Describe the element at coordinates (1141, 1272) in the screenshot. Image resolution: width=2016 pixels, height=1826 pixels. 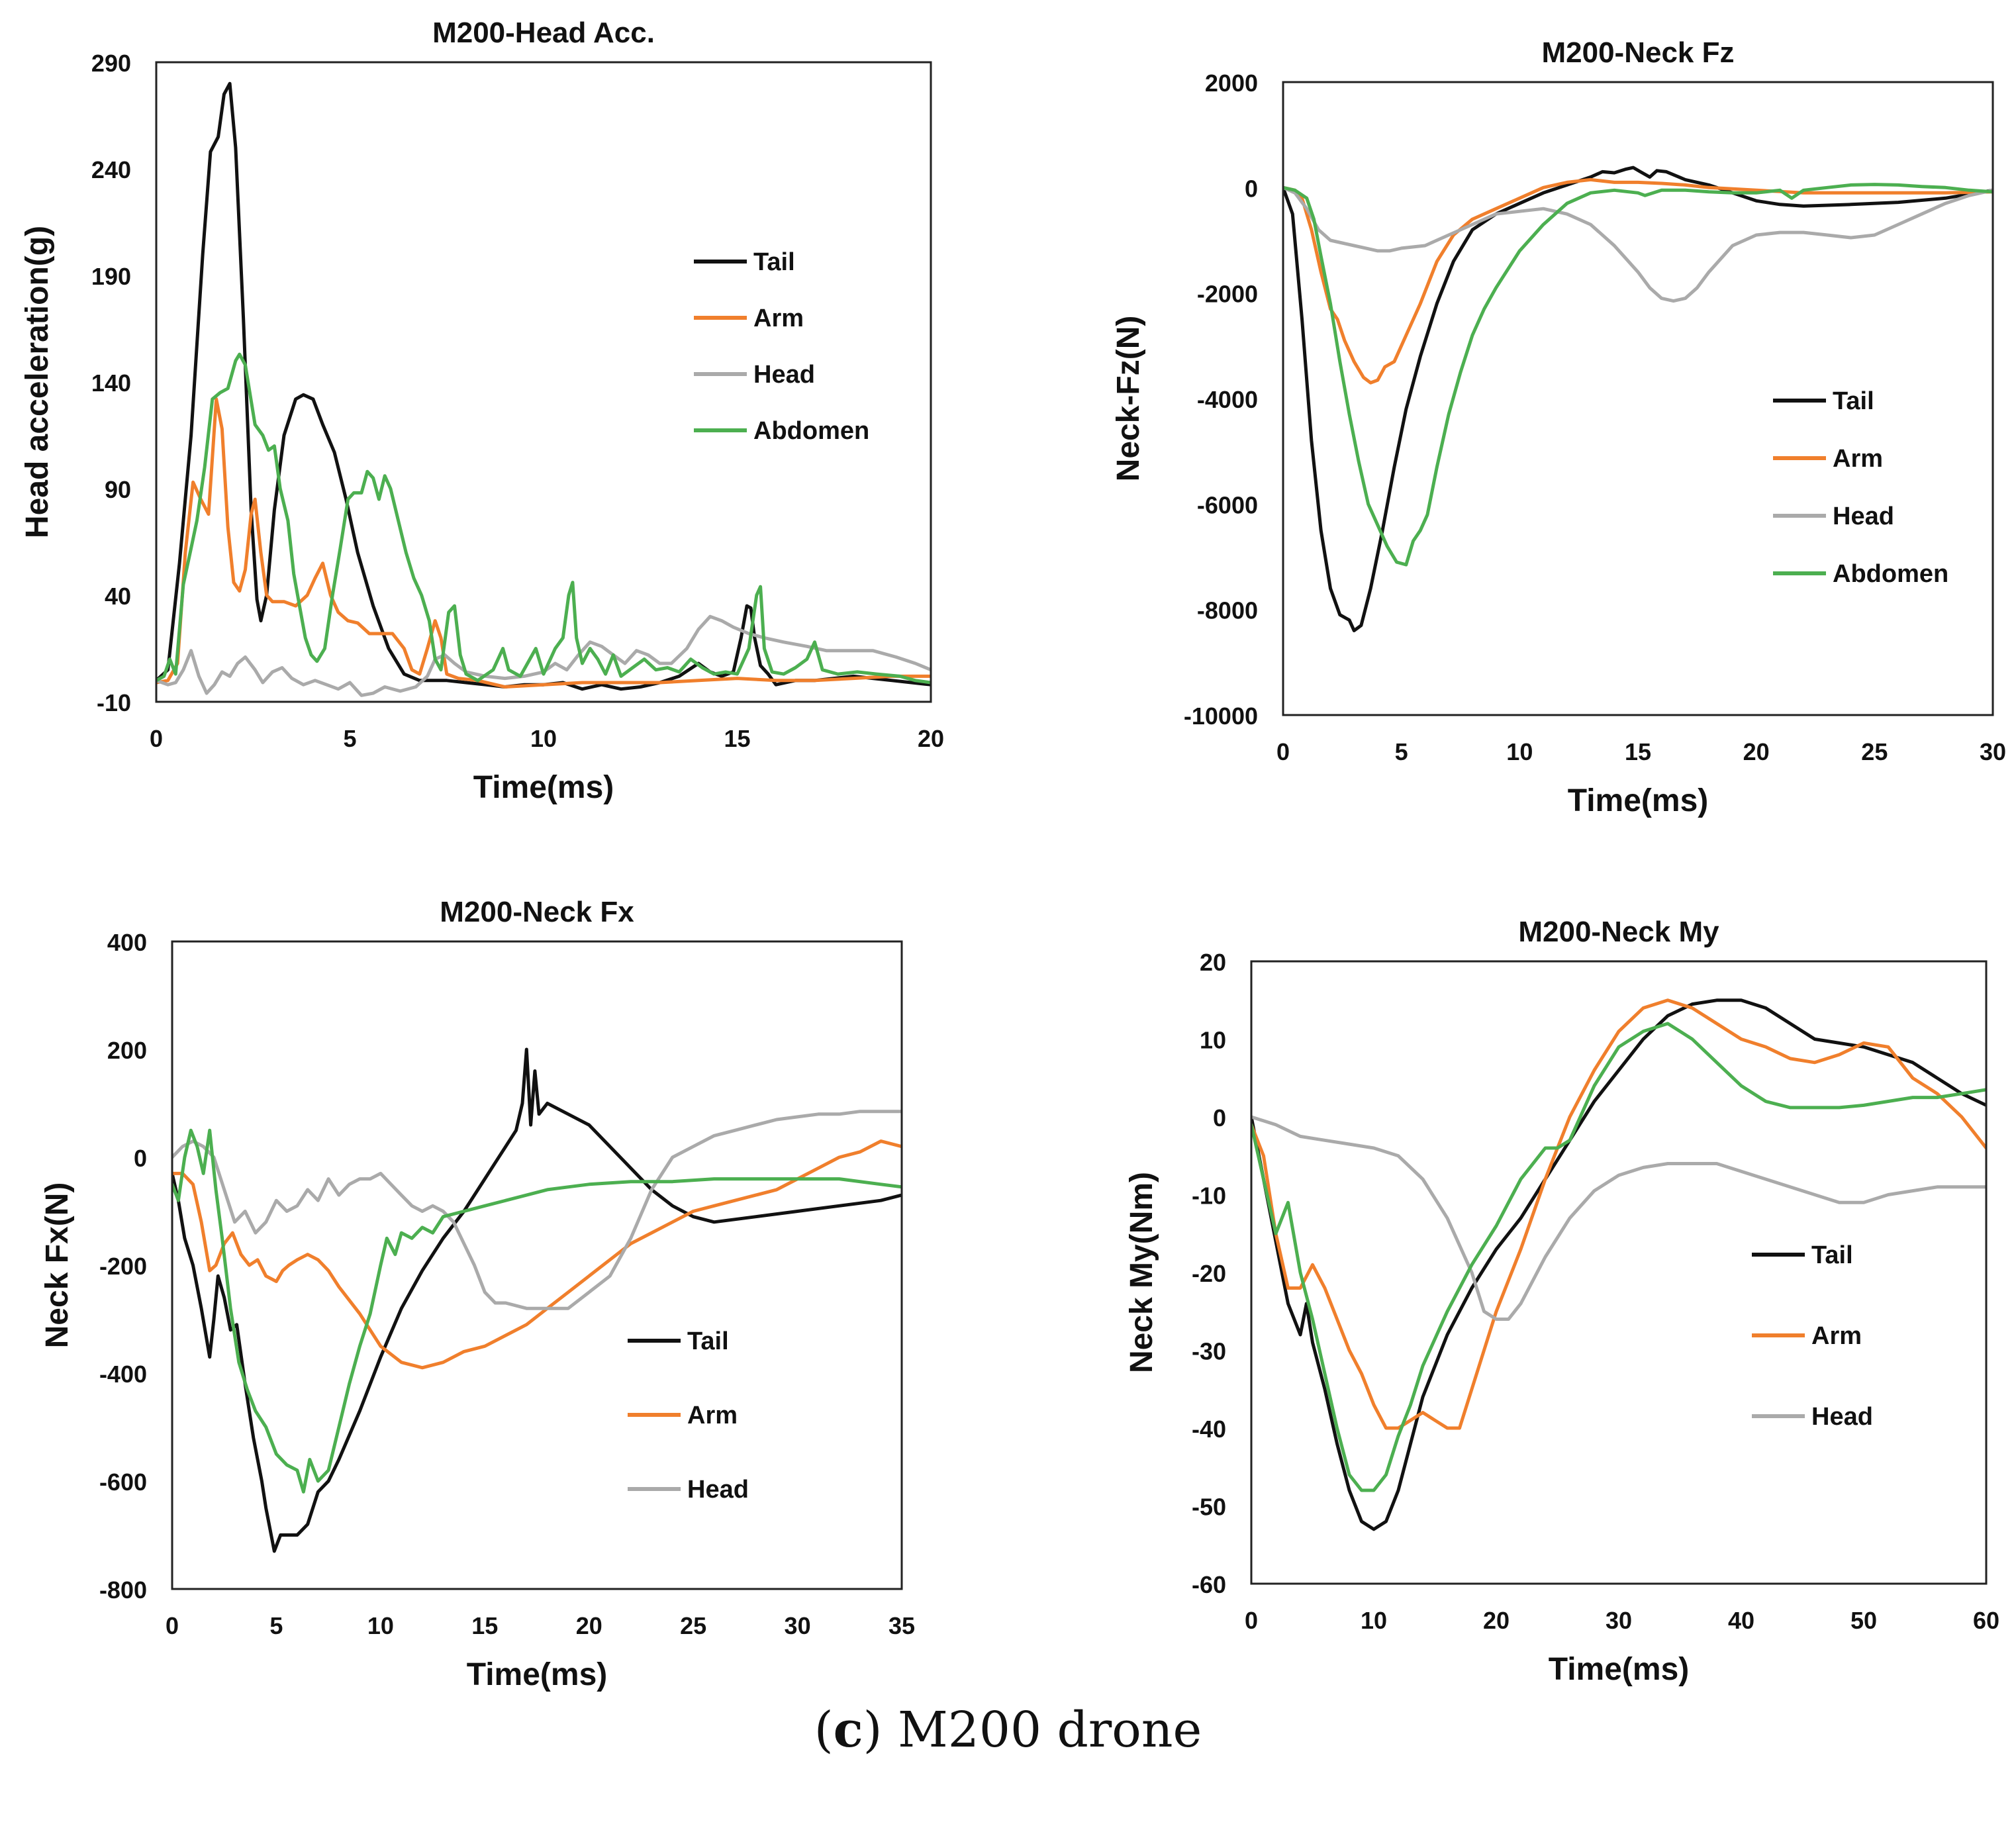
I see `y-axis-label: Neck My(Nm)` at that location.